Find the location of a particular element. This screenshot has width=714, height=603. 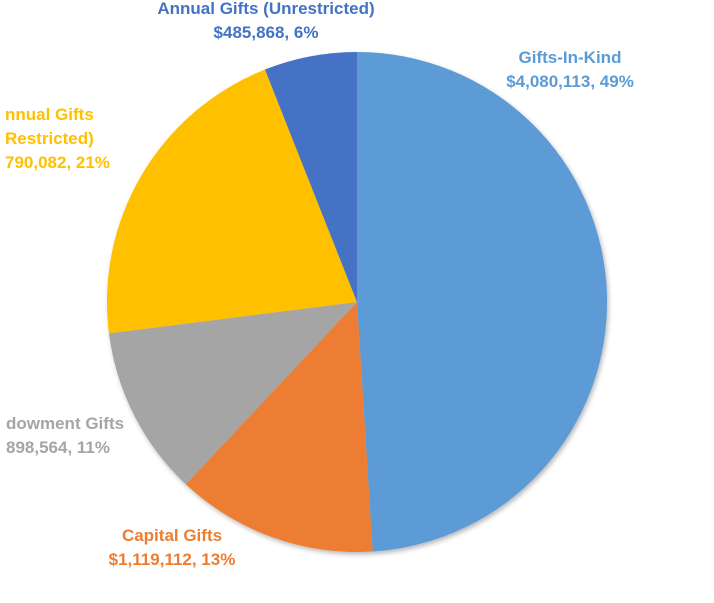

slice-label-capital-gifts-value: $1,119,112, 13% is located at coordinates (172, 559).